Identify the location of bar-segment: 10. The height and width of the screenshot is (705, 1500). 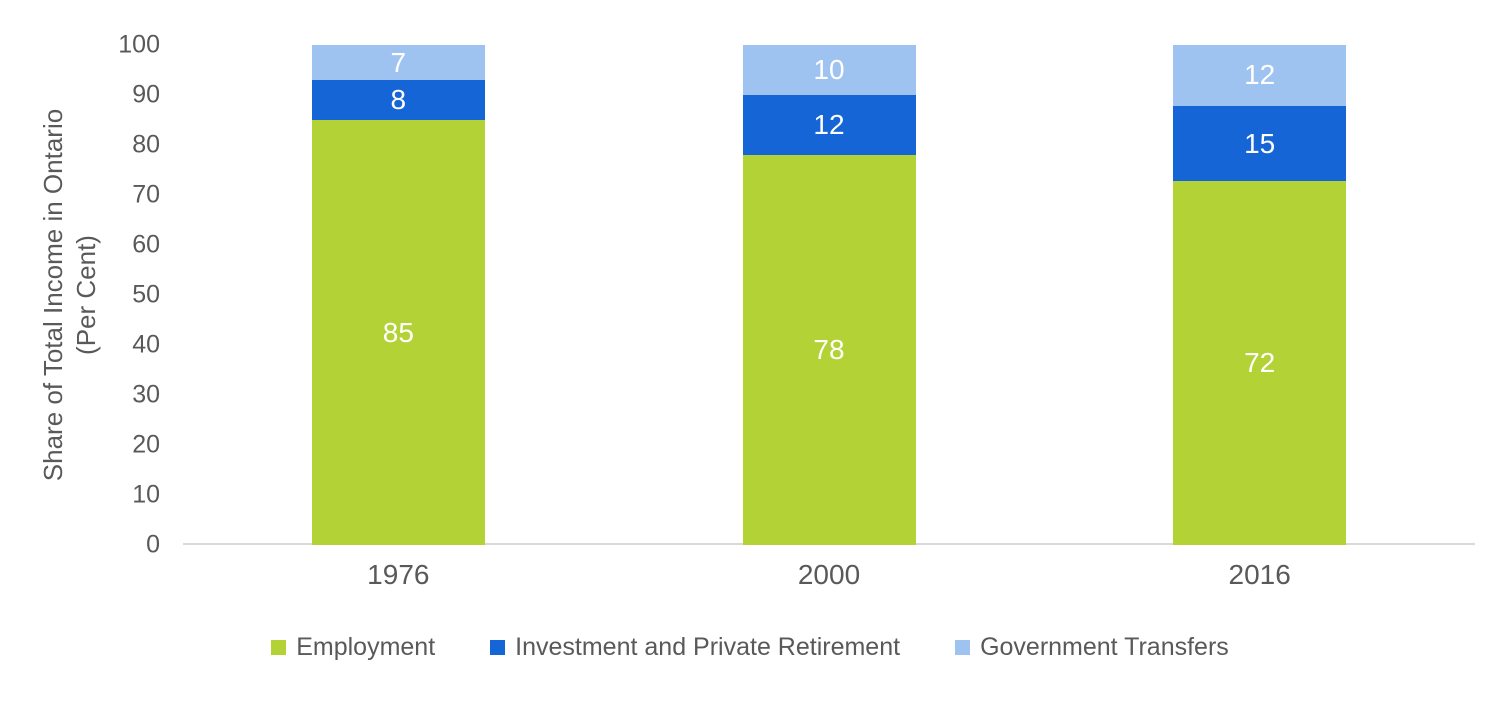
(829, 70).